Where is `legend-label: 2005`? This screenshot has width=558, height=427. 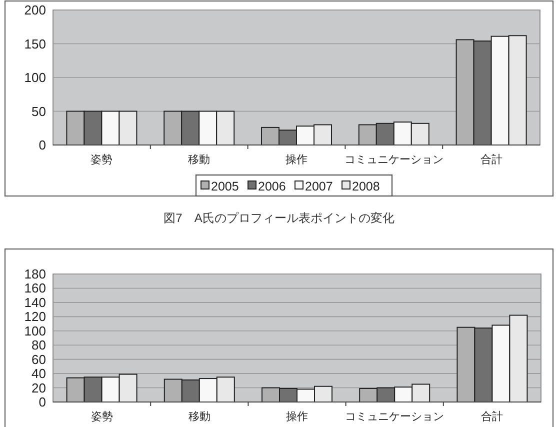 legend-label: 2005 is located at coordinates (225, 187).